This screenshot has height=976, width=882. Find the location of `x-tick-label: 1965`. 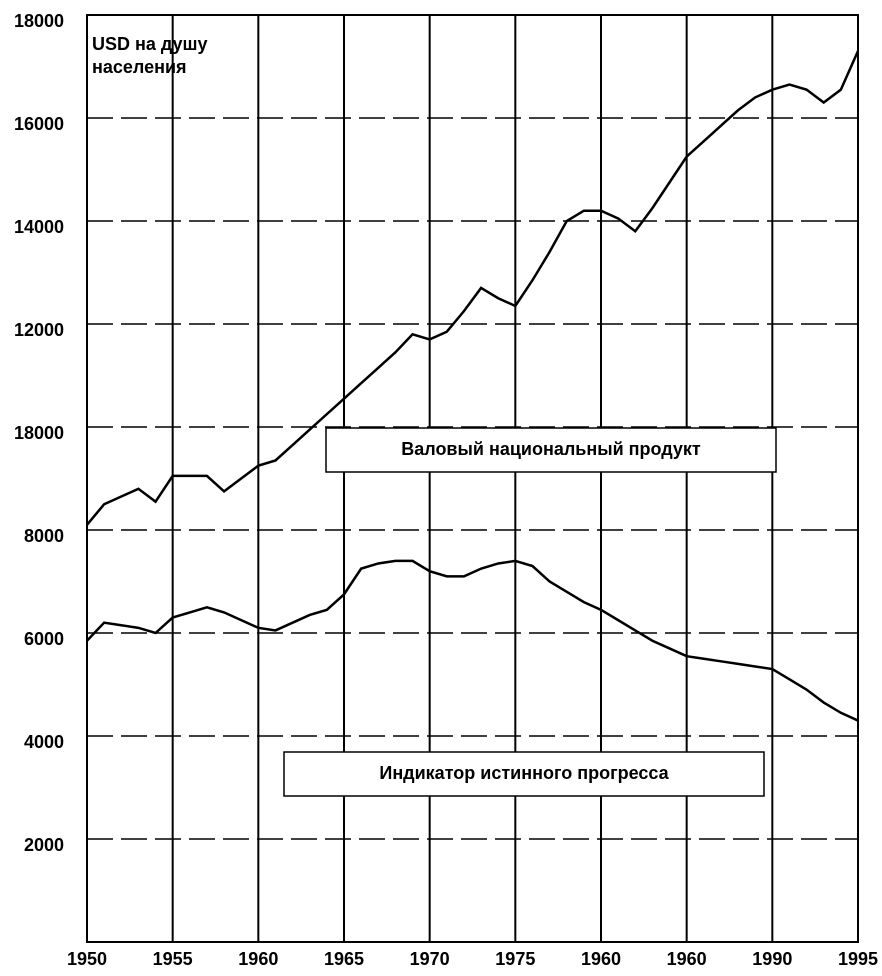

x-tick-label: 1965 is located at coordinates (344, 959).